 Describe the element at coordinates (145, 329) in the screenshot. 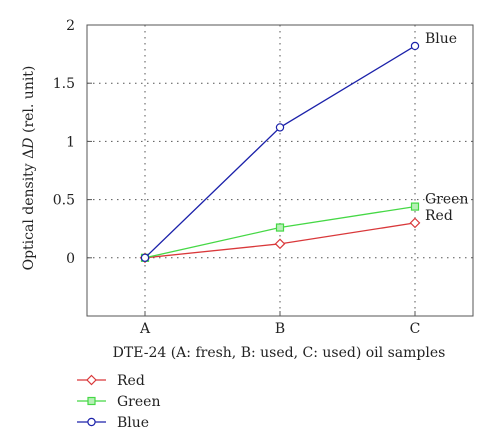

I see `x-tick-label: A` at that location.